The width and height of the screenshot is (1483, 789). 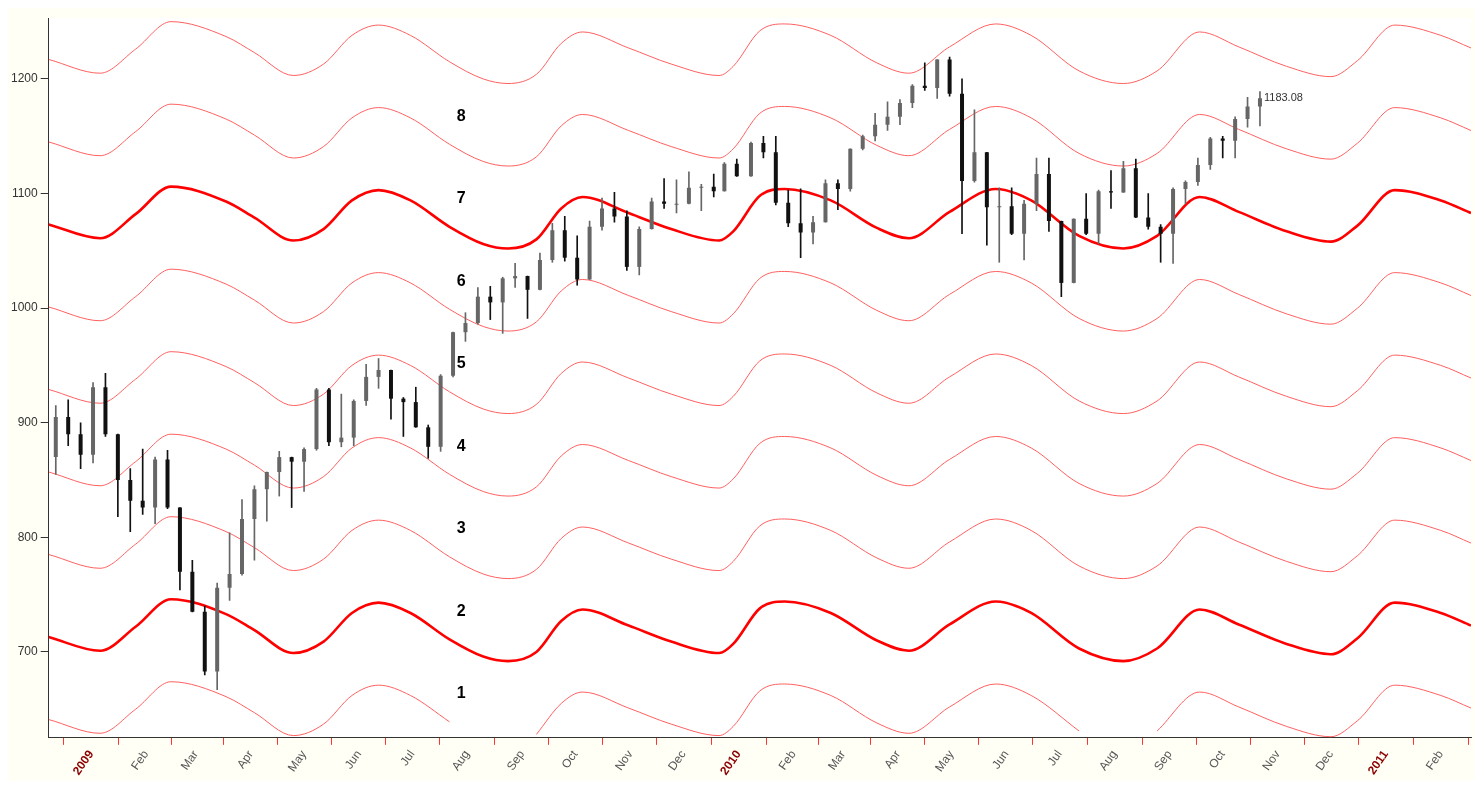 I want to click on series-label: 4, so click(x=461, y=445).